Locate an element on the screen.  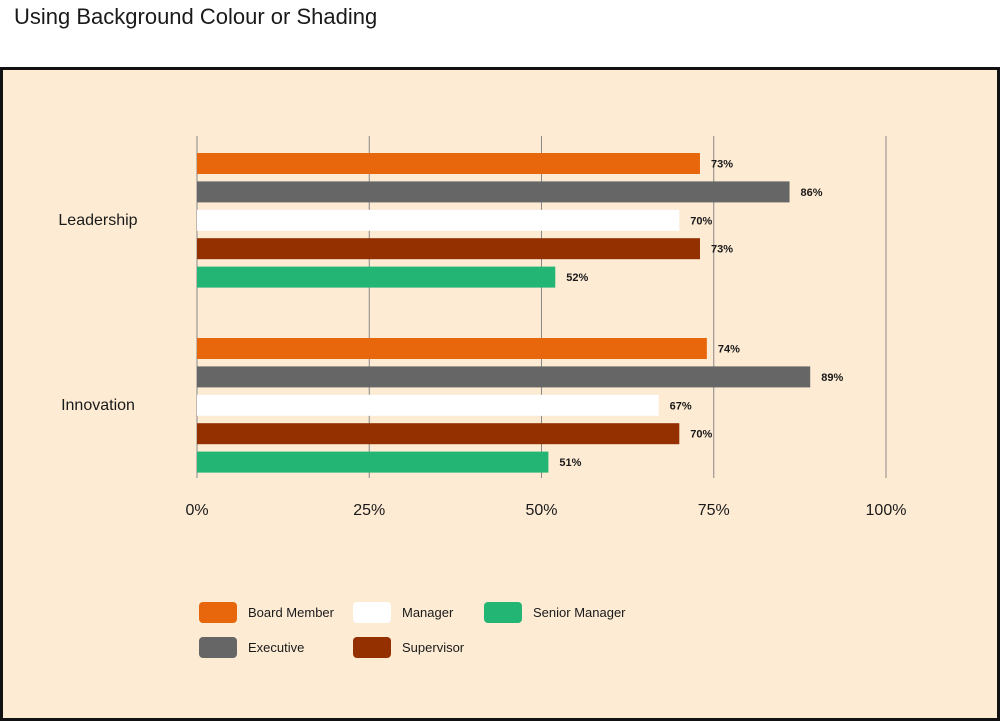
x-tick-label: 75% is located at coordinates (714, 510).